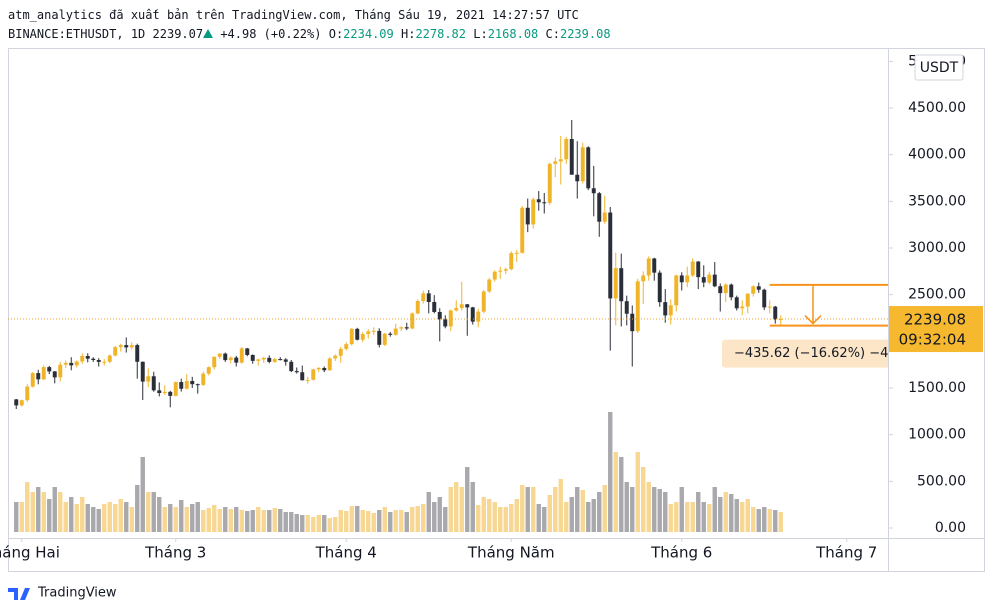 Image resolution: width=992 pixels, height=613 pixels. Describe the element at coordinates (346, 553) in the screenshot. I see `x-tick-label: Tháng 4` at that location.